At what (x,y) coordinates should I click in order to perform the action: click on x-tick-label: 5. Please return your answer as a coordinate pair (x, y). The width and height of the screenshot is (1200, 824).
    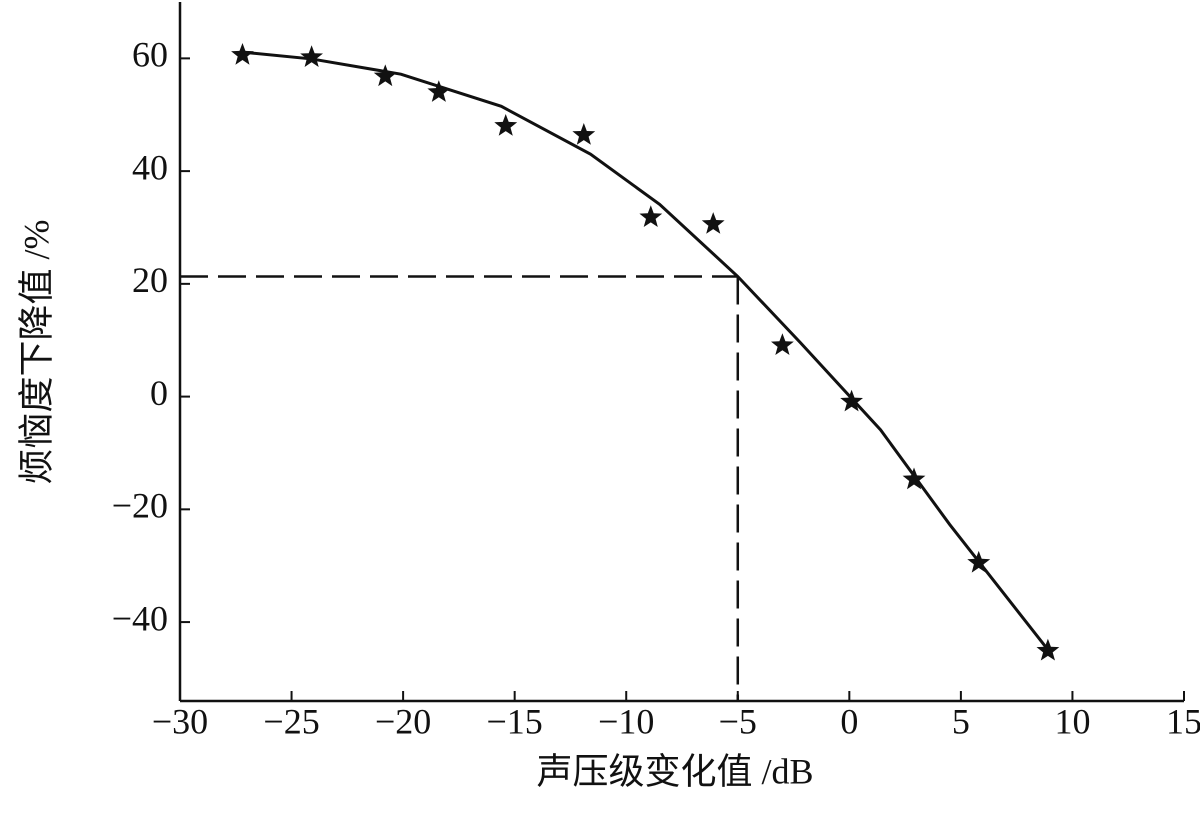
    Looking at the image, I should click on (961, 721).